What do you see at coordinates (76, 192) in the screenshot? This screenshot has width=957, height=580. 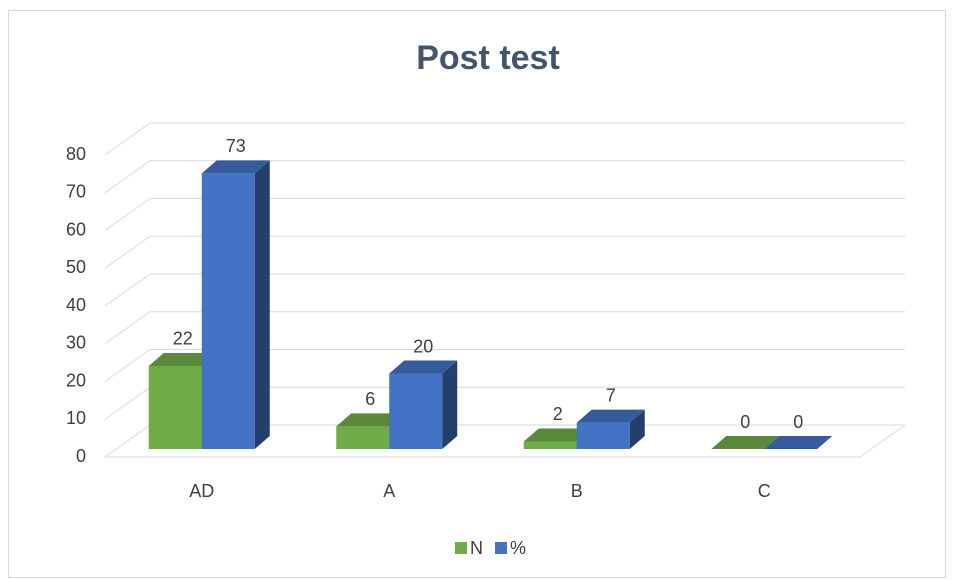 I see `y-tick-label: 70` at bounding box center [76, 192].